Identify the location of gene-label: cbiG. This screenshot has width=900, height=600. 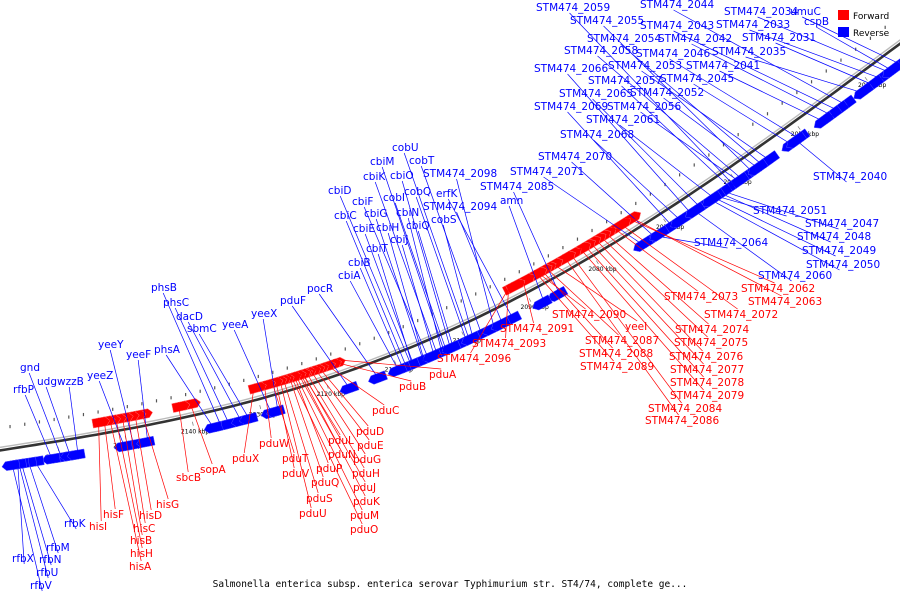
(376, 214).